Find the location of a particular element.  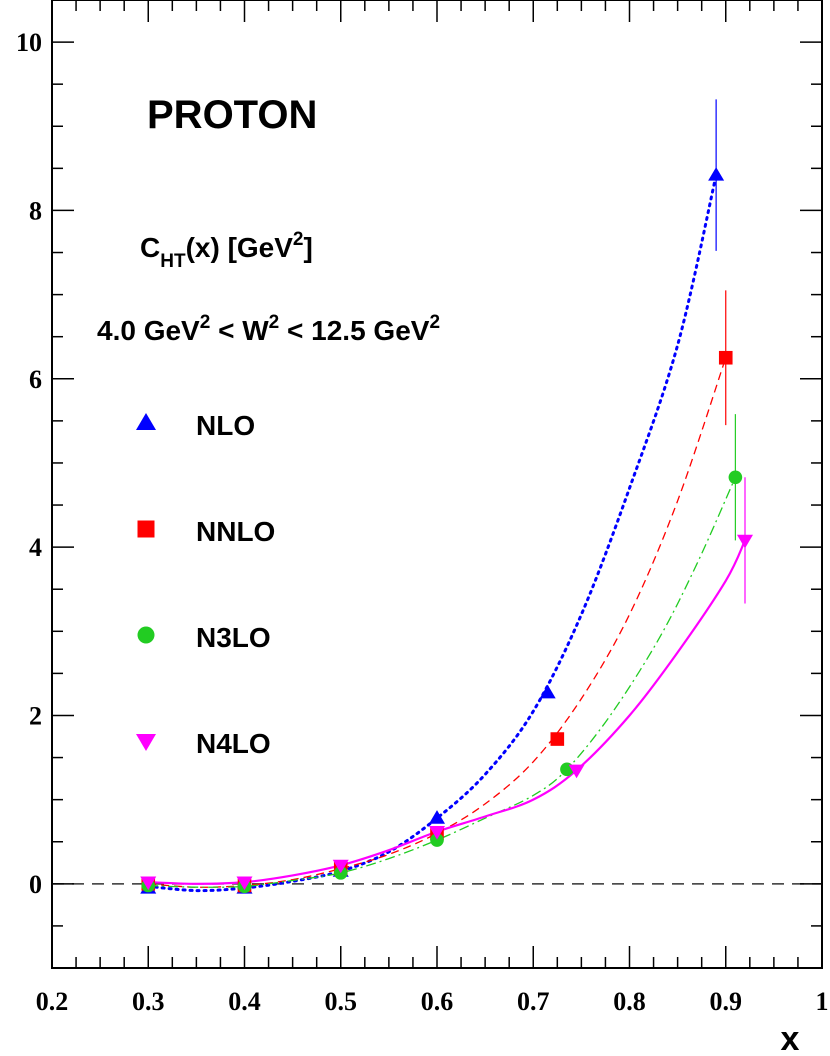

legend-marker-nnlo is located at coordinates (146, 529).